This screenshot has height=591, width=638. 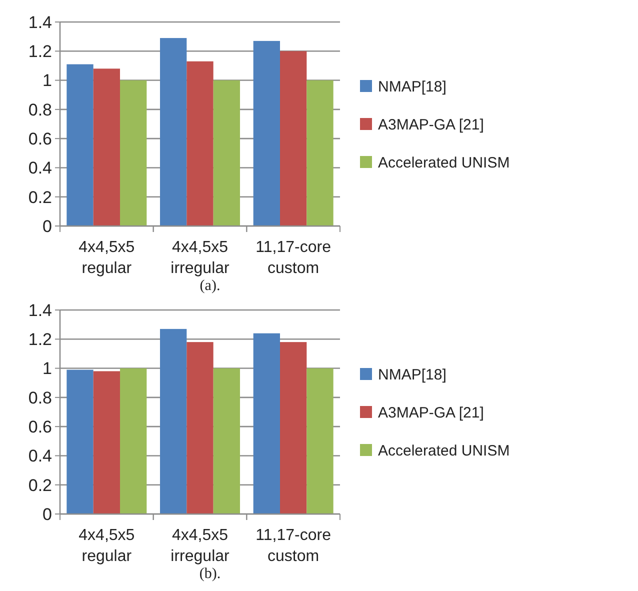 What do you see at coordinates (210, 286) in the screenshot?
I see `text: (a).` at bounding box center [210, 286].